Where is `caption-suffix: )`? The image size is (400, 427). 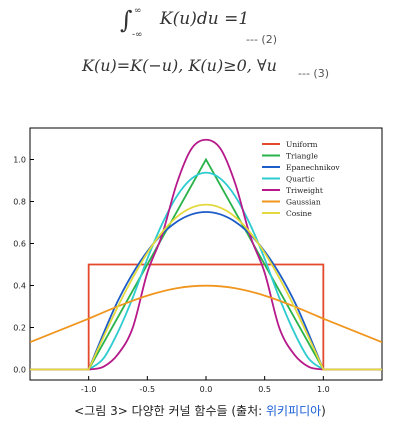 caption-suffix: ) is located at coordinates (323, 411).